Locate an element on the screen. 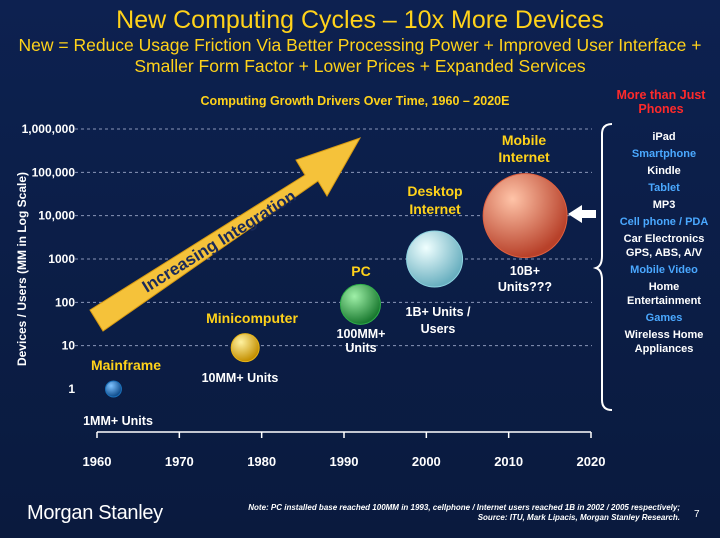 The width and height of the screenshot is (720, 538). sidebar-item: Tablet is located at coordinates (664, 188).